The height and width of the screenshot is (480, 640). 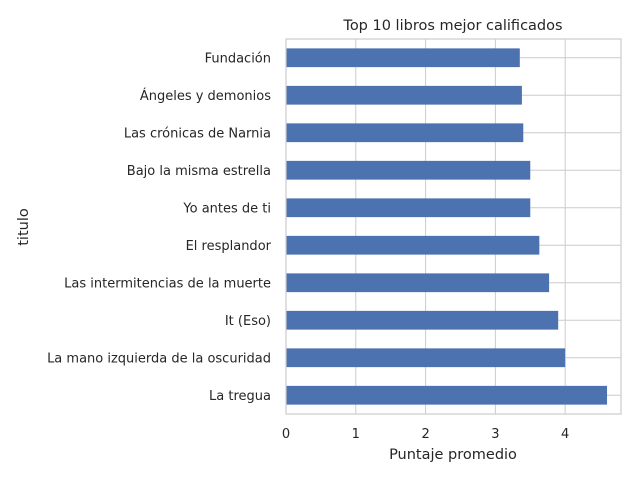 I want to click on x-tick-labels: 0 1 2 3 4, so click(x=425, y=434).